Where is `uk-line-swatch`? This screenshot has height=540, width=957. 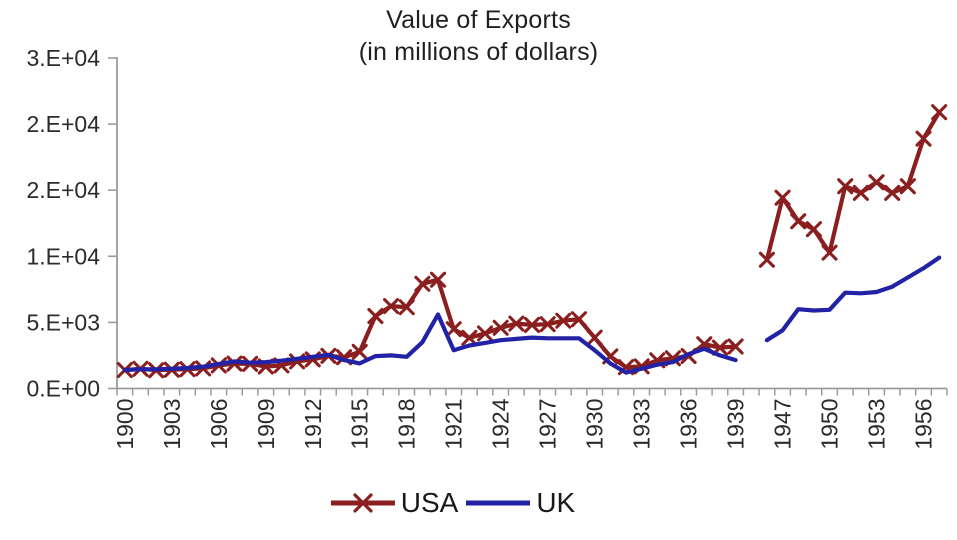 uk-line-swatch is located at coordinates (498, 503).